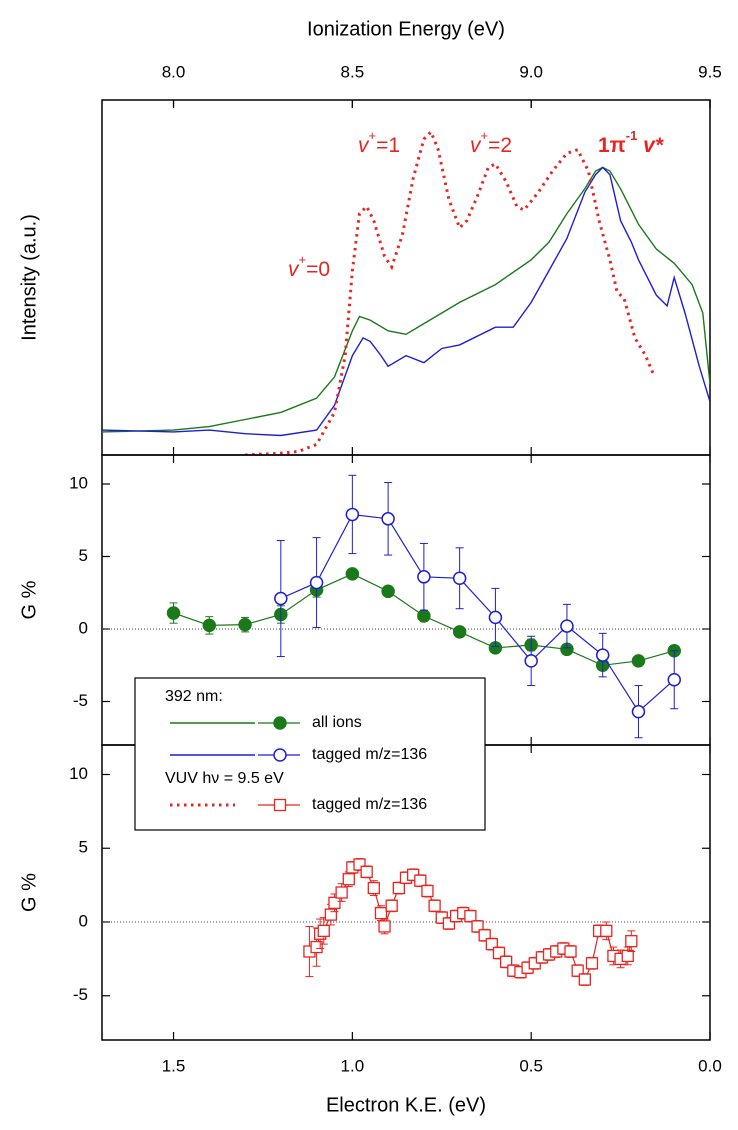  I want to click on annotation: v+=1, so click(379, 142).